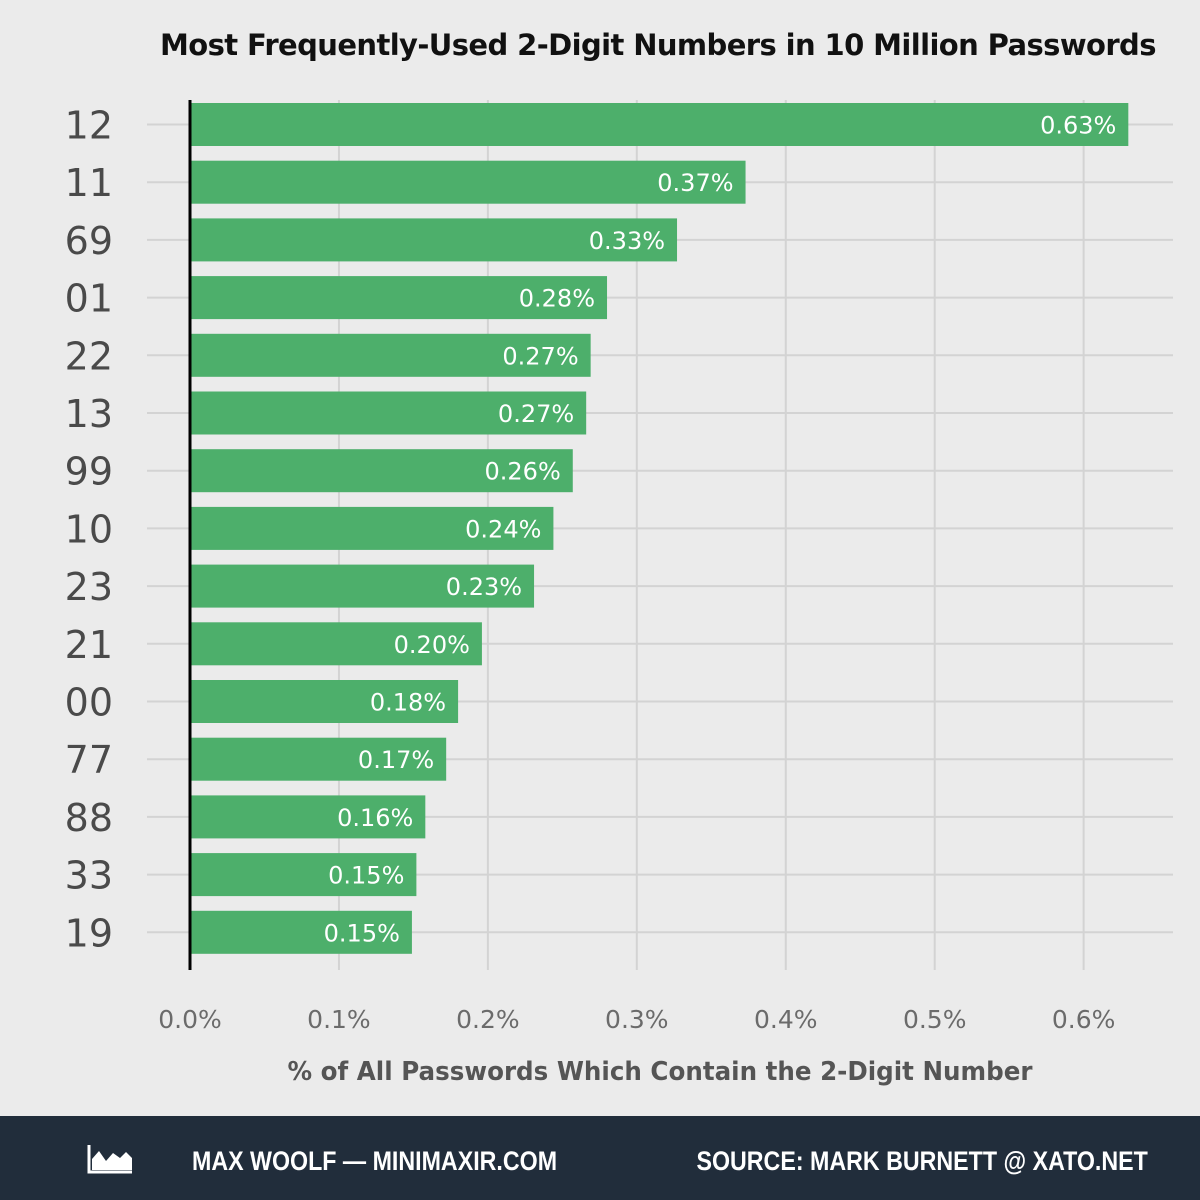 This screenshot has width=1200, height=1200. What do you see at coordinates (1078, 126) in the screenshot?
I see `bar-value-label: 0.63%` at bounding box center [1078, 126].